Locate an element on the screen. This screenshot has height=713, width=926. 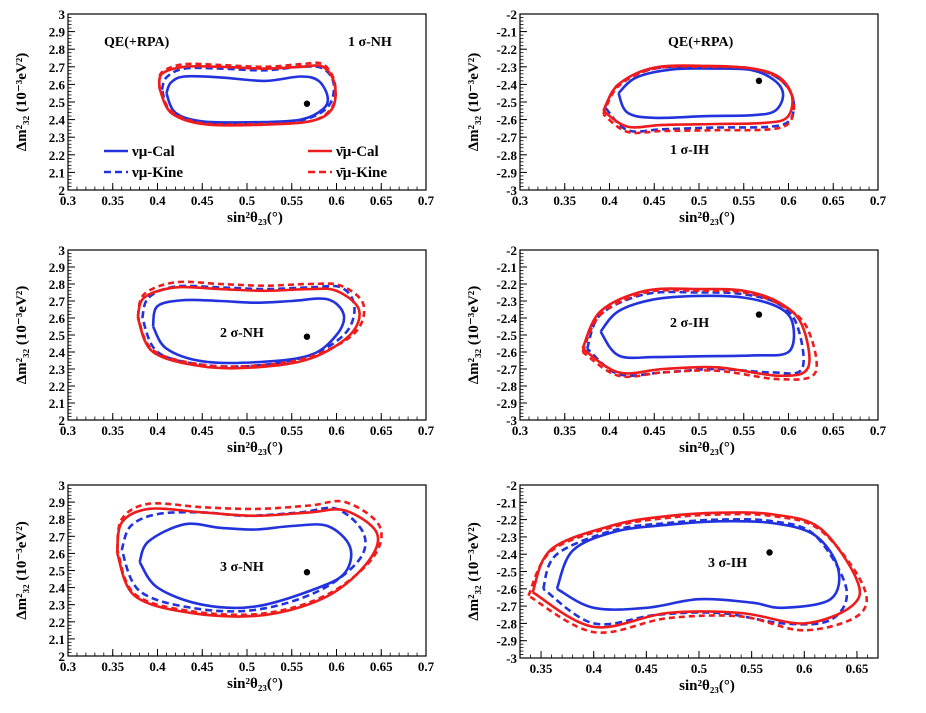
legend-label: νμ-Kine is located at coordinates (157, 173).